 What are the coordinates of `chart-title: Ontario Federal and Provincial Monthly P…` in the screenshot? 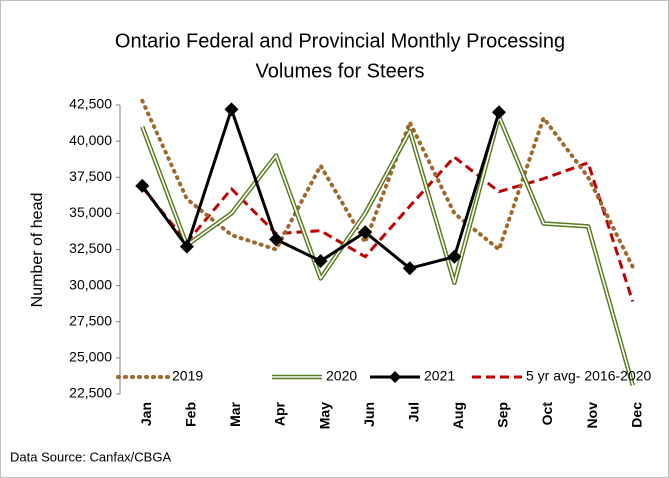 It's located at (340, 41).